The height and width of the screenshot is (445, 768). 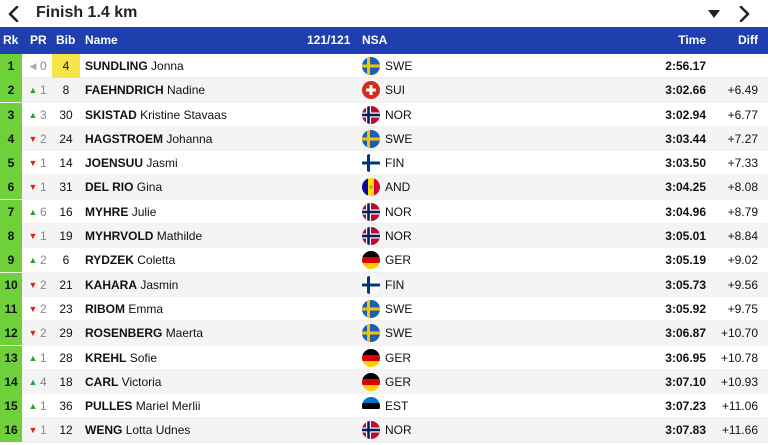 What do you see at coordinates (33, 66) in the screenshot?
I see `arrow-neutral-icon: ◀` at bounding box center [33, 66].